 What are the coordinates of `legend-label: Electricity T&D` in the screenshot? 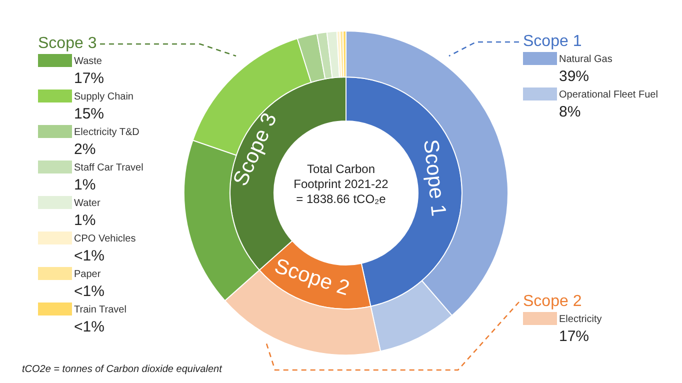 It's located at (107, 132).